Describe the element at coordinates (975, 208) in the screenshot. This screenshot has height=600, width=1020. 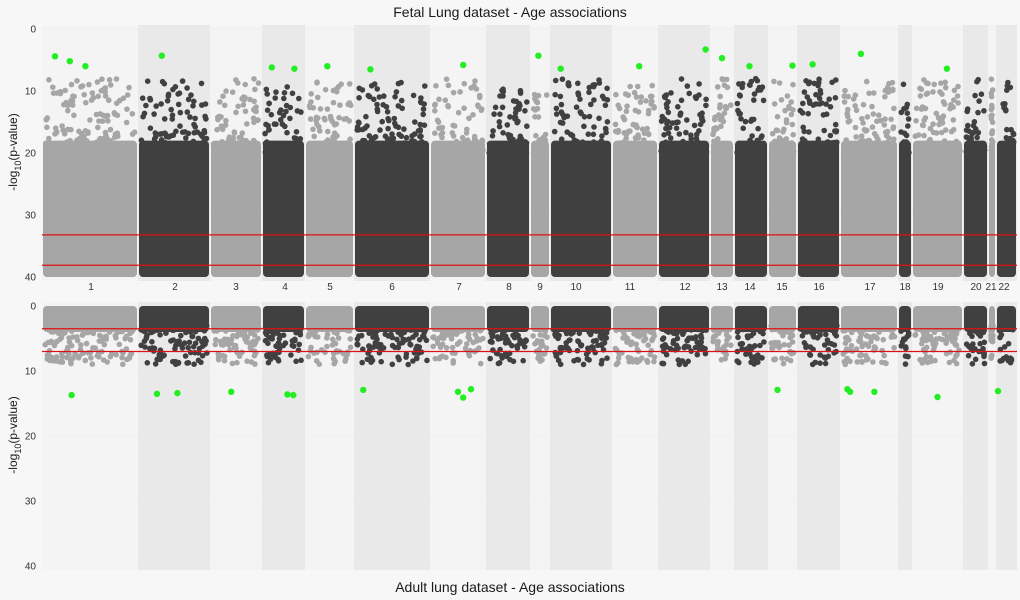
I see `point-cloud` at that location.